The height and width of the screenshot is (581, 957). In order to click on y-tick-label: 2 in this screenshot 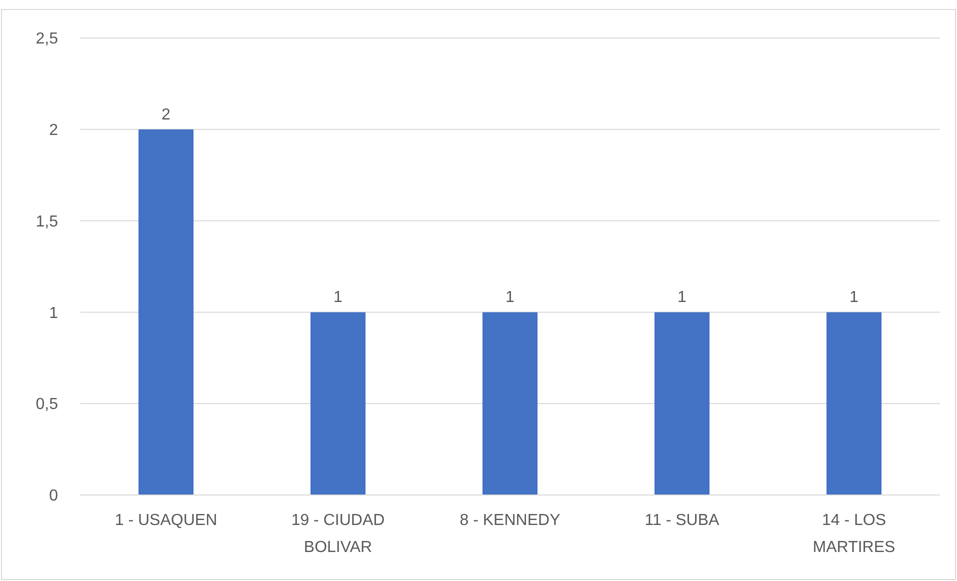, I will do `click(53, 130)`.